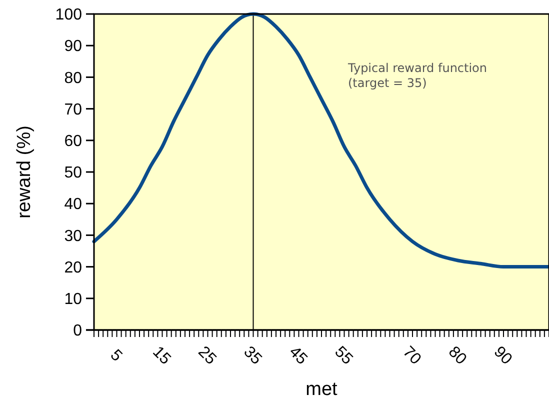 The height and width of the screenshot is (405, 549). Describe the element at coordinates (73, 267) in the screenshot. I see `y-tick-label: 20` at that location.